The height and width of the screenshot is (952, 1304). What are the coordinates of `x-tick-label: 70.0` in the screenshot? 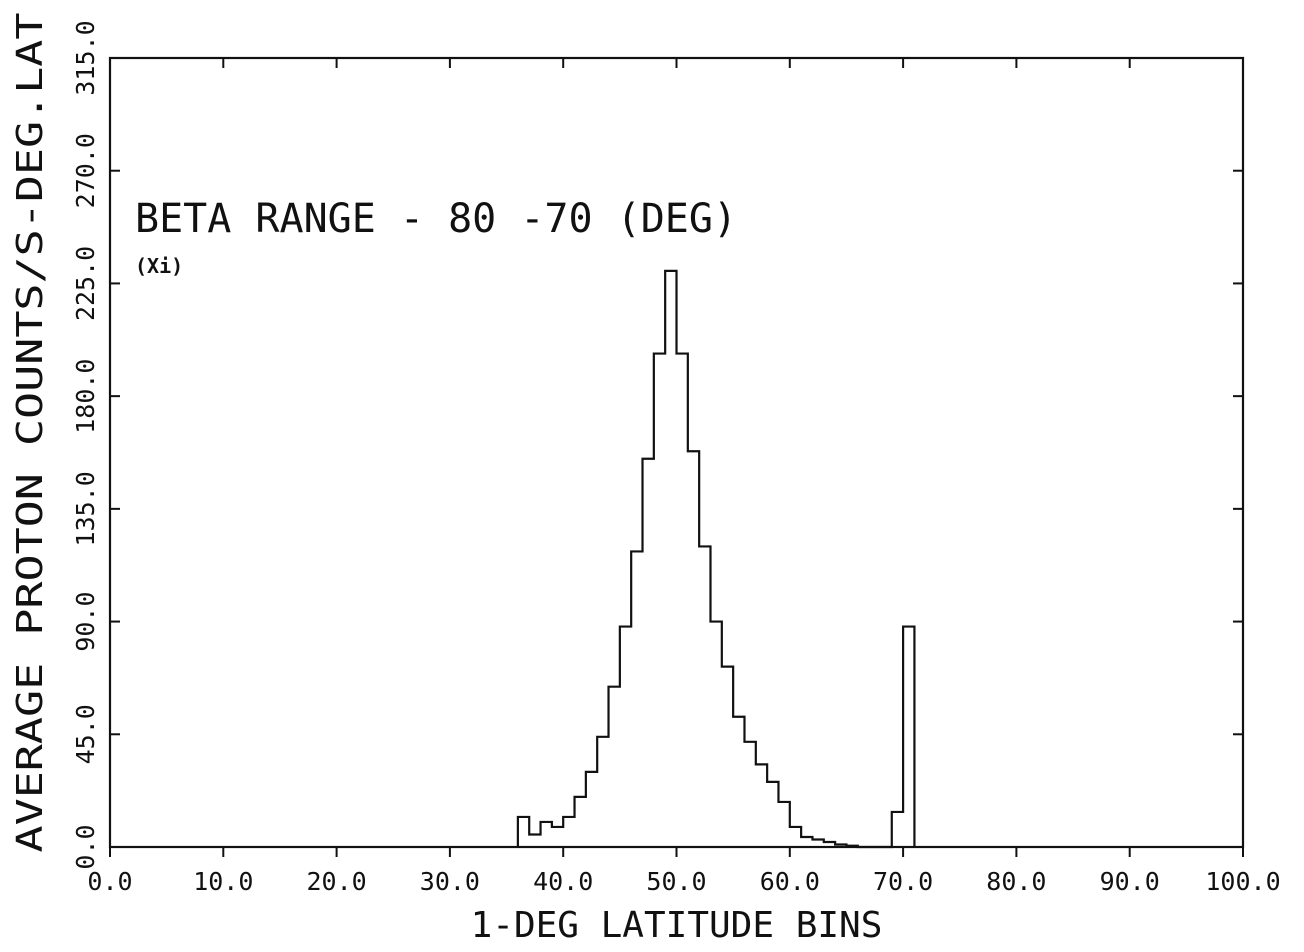 It's located at (903, 881).